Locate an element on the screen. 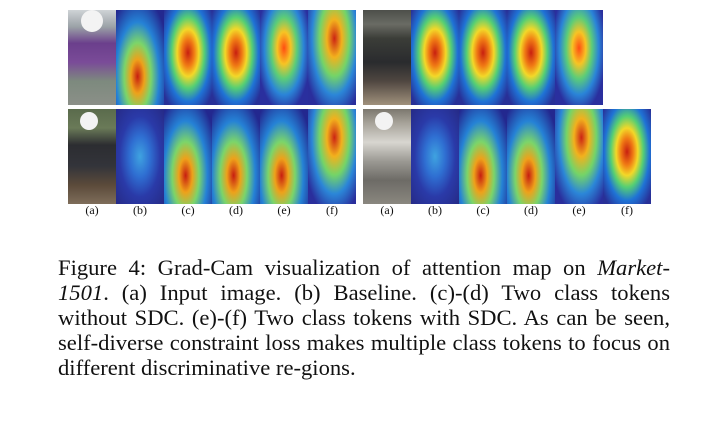 The width and height of the screenshot is (728, 425). panel-labels-right: (a) (b) (c) (d) (e) (f) is located at coordinates (507, 210).